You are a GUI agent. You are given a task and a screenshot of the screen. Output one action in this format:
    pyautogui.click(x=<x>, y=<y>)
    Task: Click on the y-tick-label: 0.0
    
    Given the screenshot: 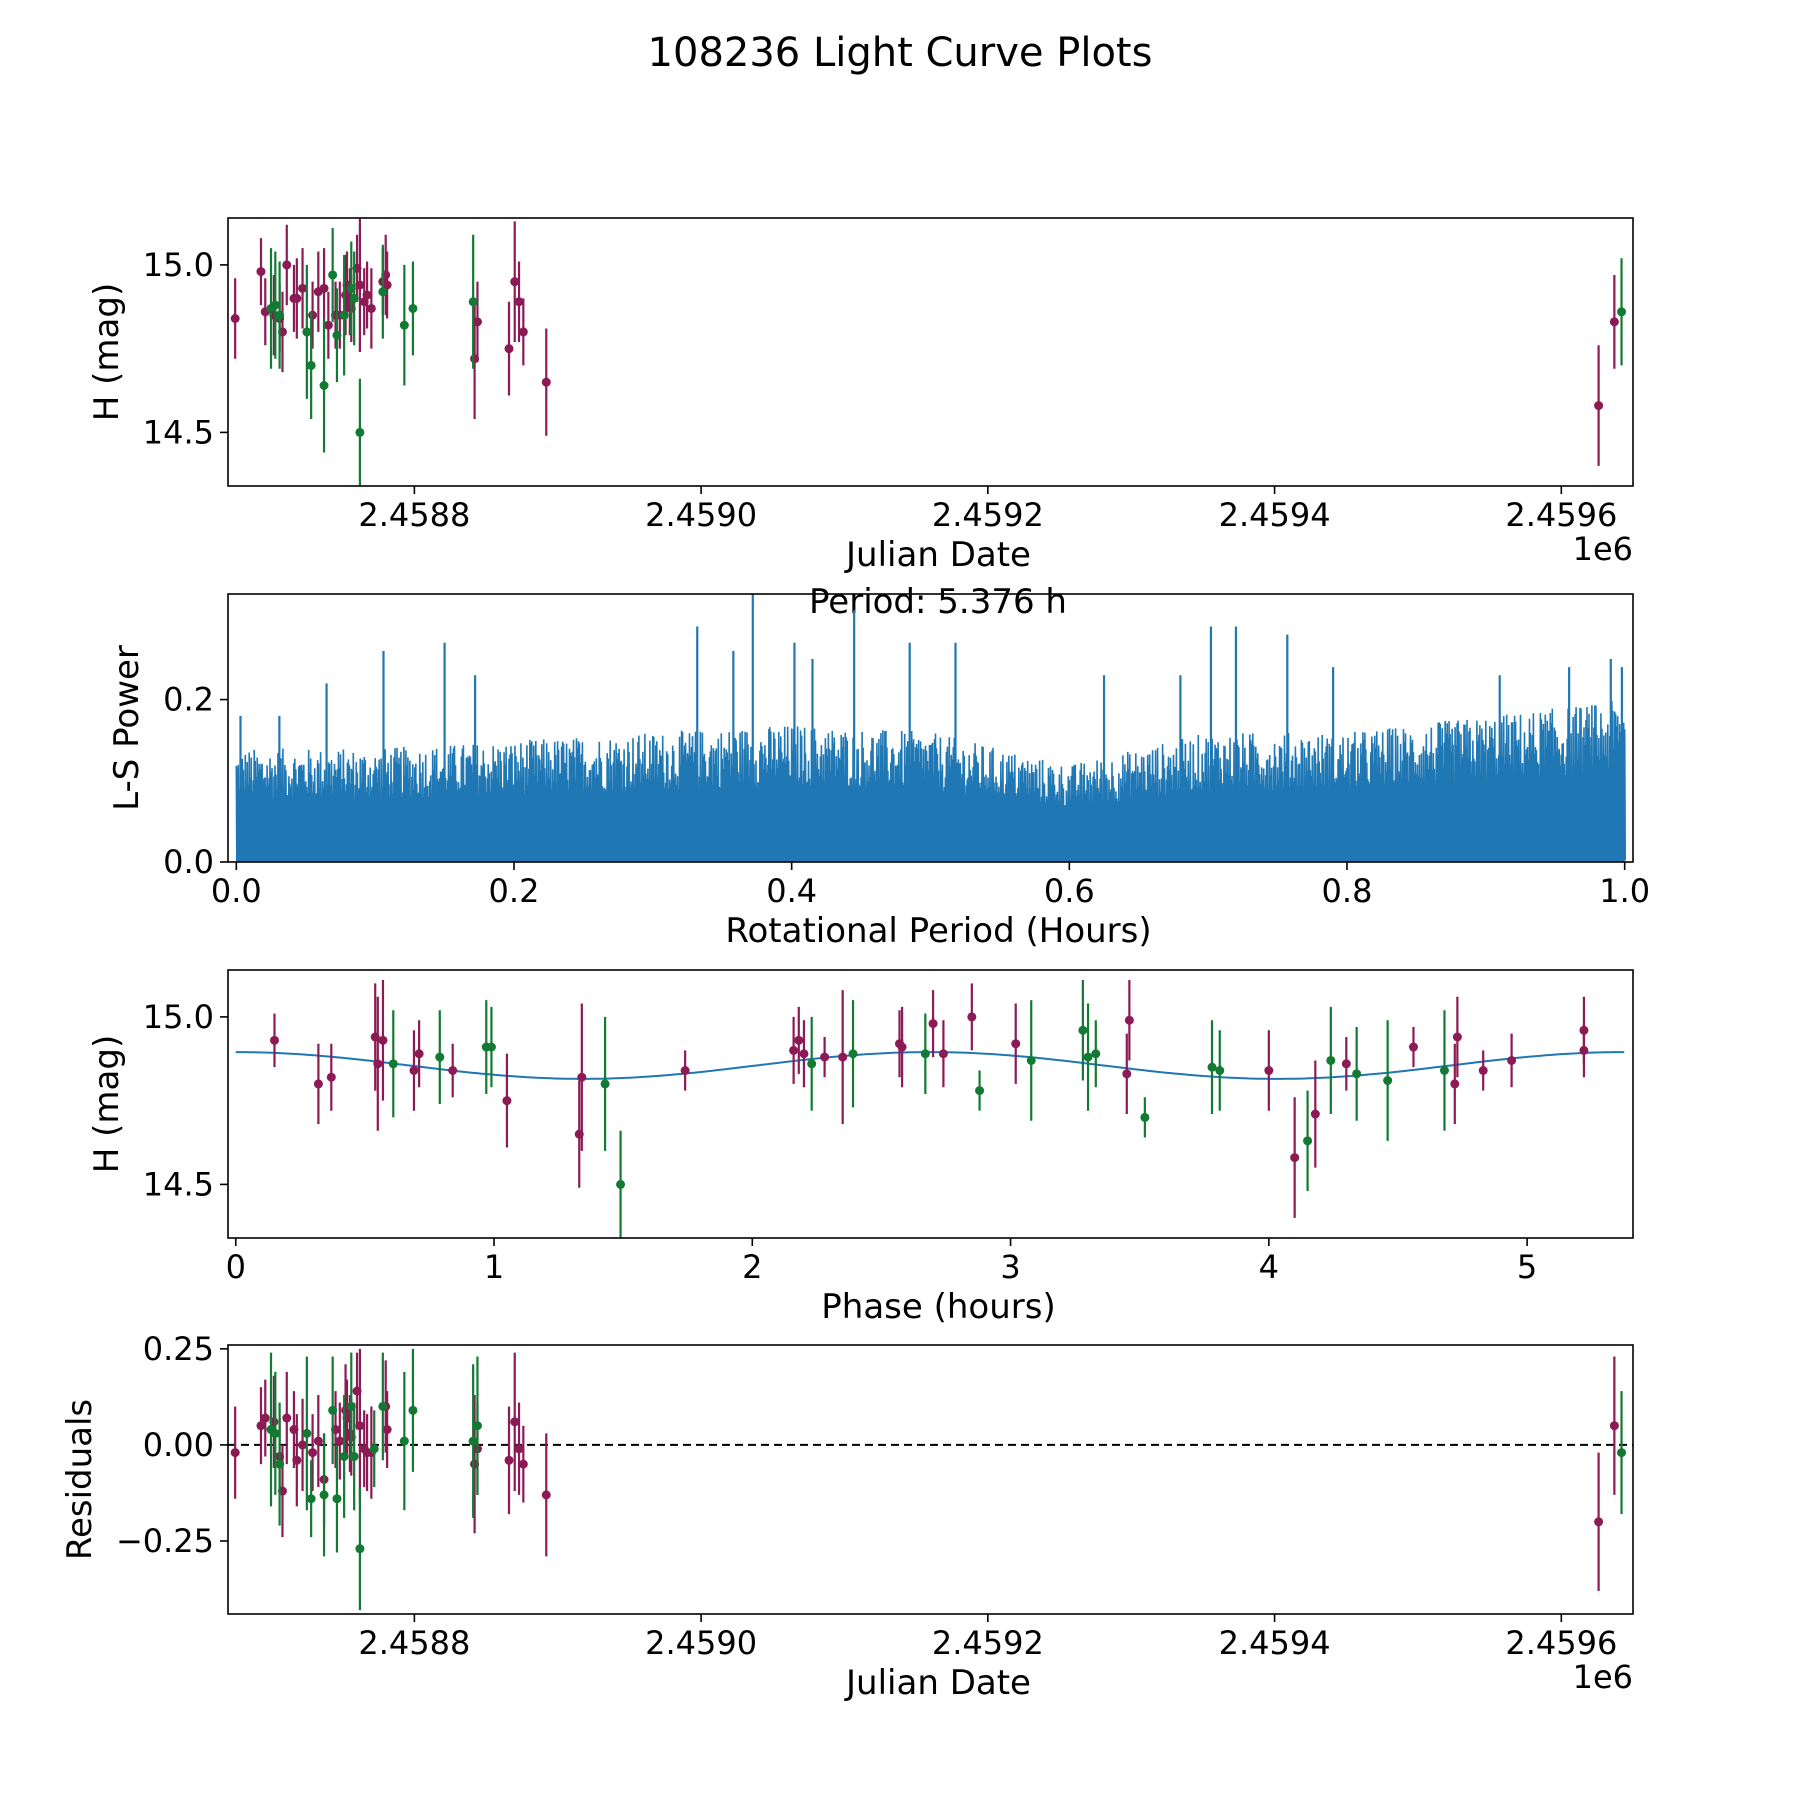 What is the action you would take?
    pyautogui.click(x=188, y=862)
    